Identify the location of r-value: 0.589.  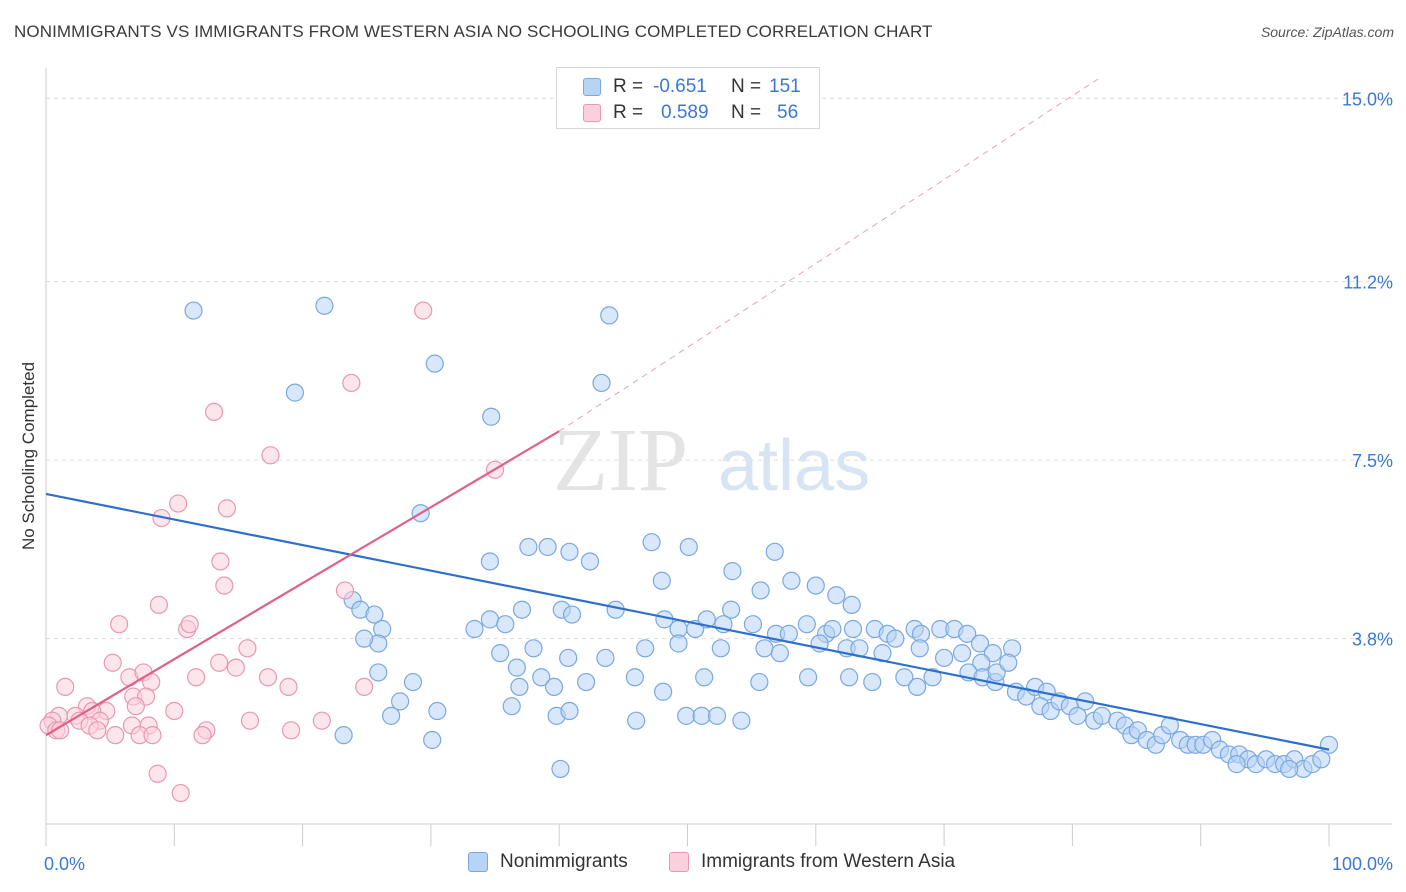
(685, 112).